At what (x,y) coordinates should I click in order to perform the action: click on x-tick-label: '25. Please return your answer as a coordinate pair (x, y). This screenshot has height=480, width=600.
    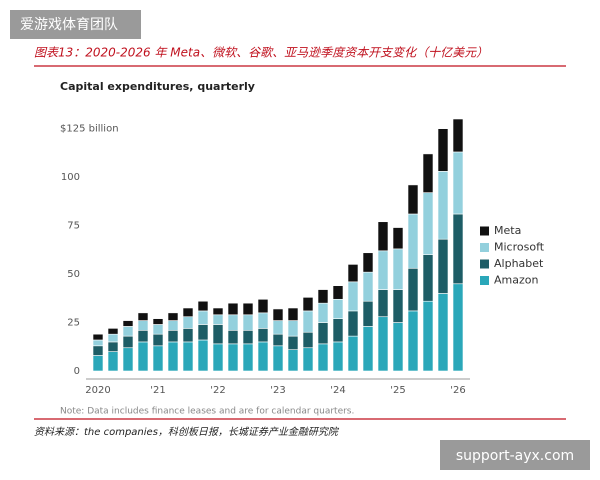
    Looking at the image, I should click on (397, 390).